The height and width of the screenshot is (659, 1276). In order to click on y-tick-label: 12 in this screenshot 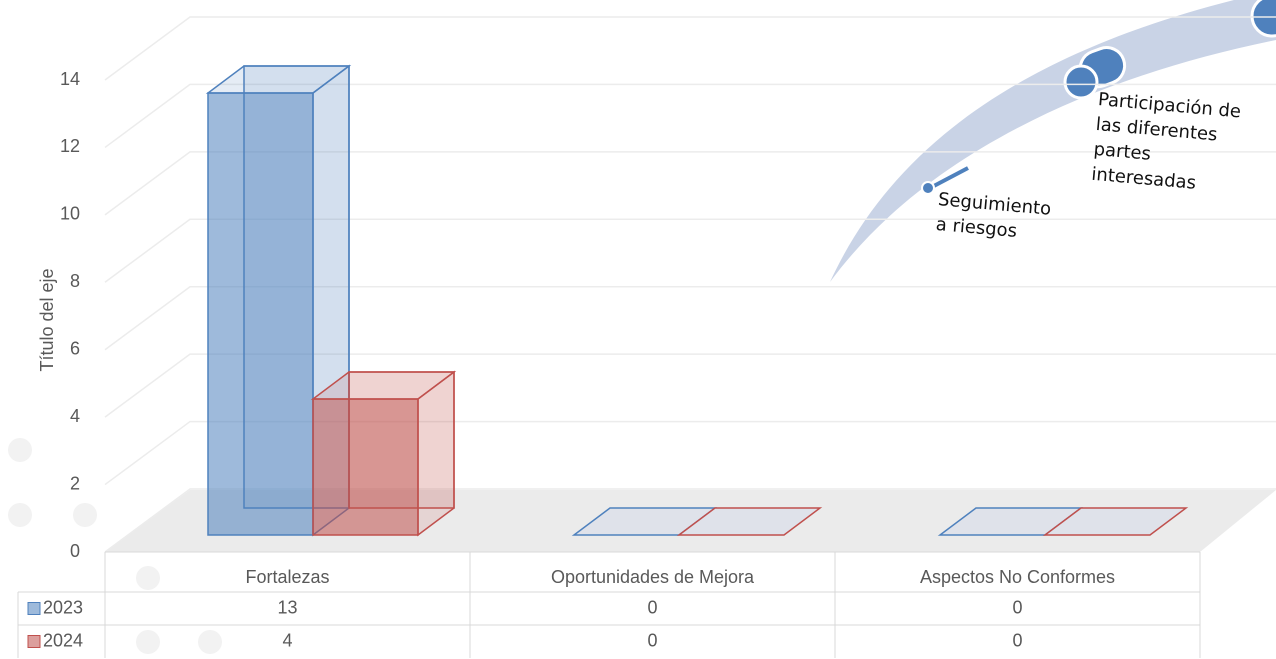, I will do `click(70, 146)`.